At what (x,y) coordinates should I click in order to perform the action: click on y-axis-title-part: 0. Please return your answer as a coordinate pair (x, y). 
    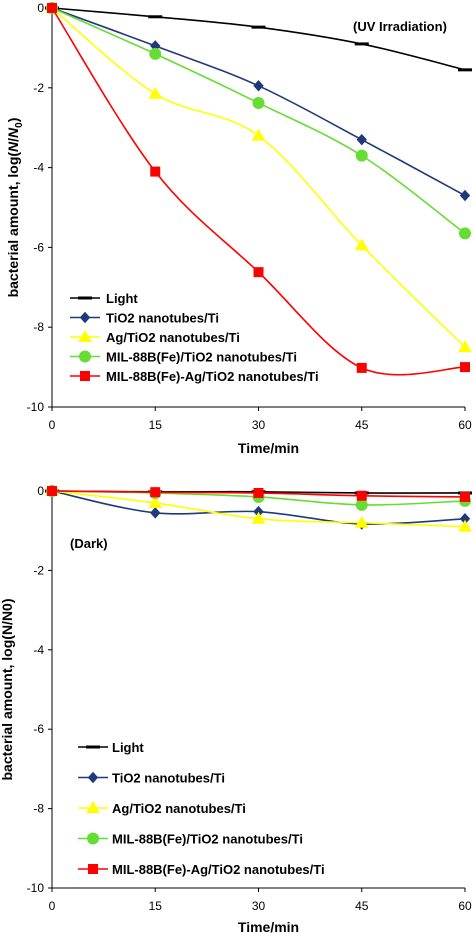
    Looking at the image, I should click on (19, 125).